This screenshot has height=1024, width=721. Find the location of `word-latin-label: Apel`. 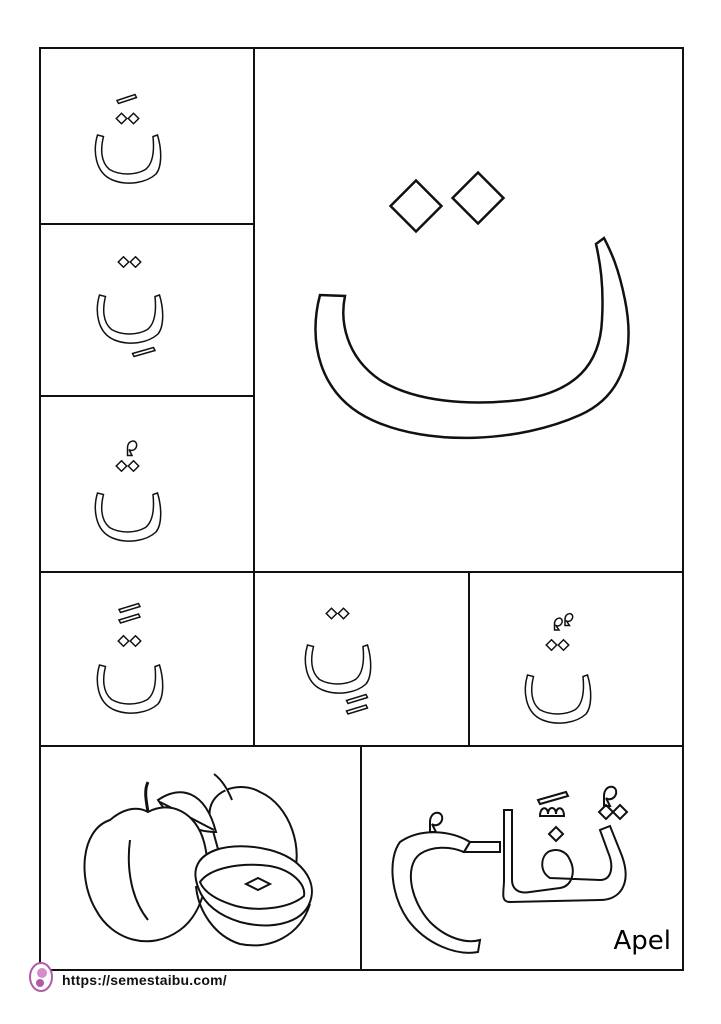

word-latin-label: Apel is located at coordinates (642, 941).